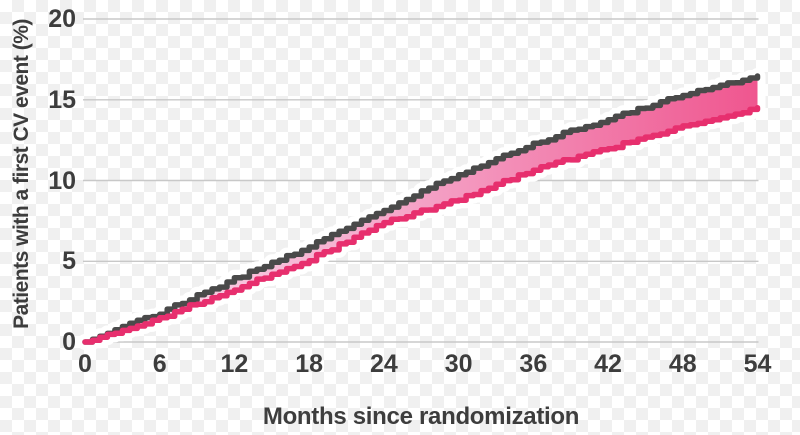  What do you see at coordinates (62, 180) in the screenshot?
I see `y-tick-label: 10` at bounding box center [62, 180].